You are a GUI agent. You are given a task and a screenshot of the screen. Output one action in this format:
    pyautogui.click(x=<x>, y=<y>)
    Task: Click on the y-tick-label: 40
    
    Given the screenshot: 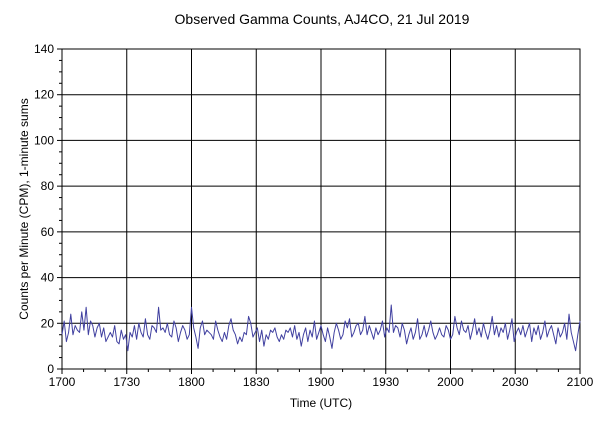 What is the action you would take?
    pyautogui.click(x=48, y=278)
    